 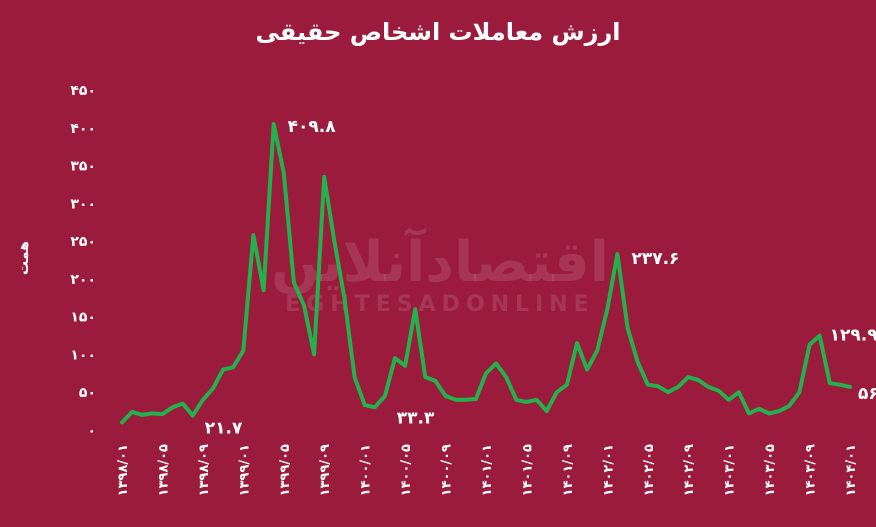 What do you see at coordinates (527, 470) in the screenshot?
I see `x-tick-label: ۱۴۰۱/۰۵` at bounding box center [527, 470].